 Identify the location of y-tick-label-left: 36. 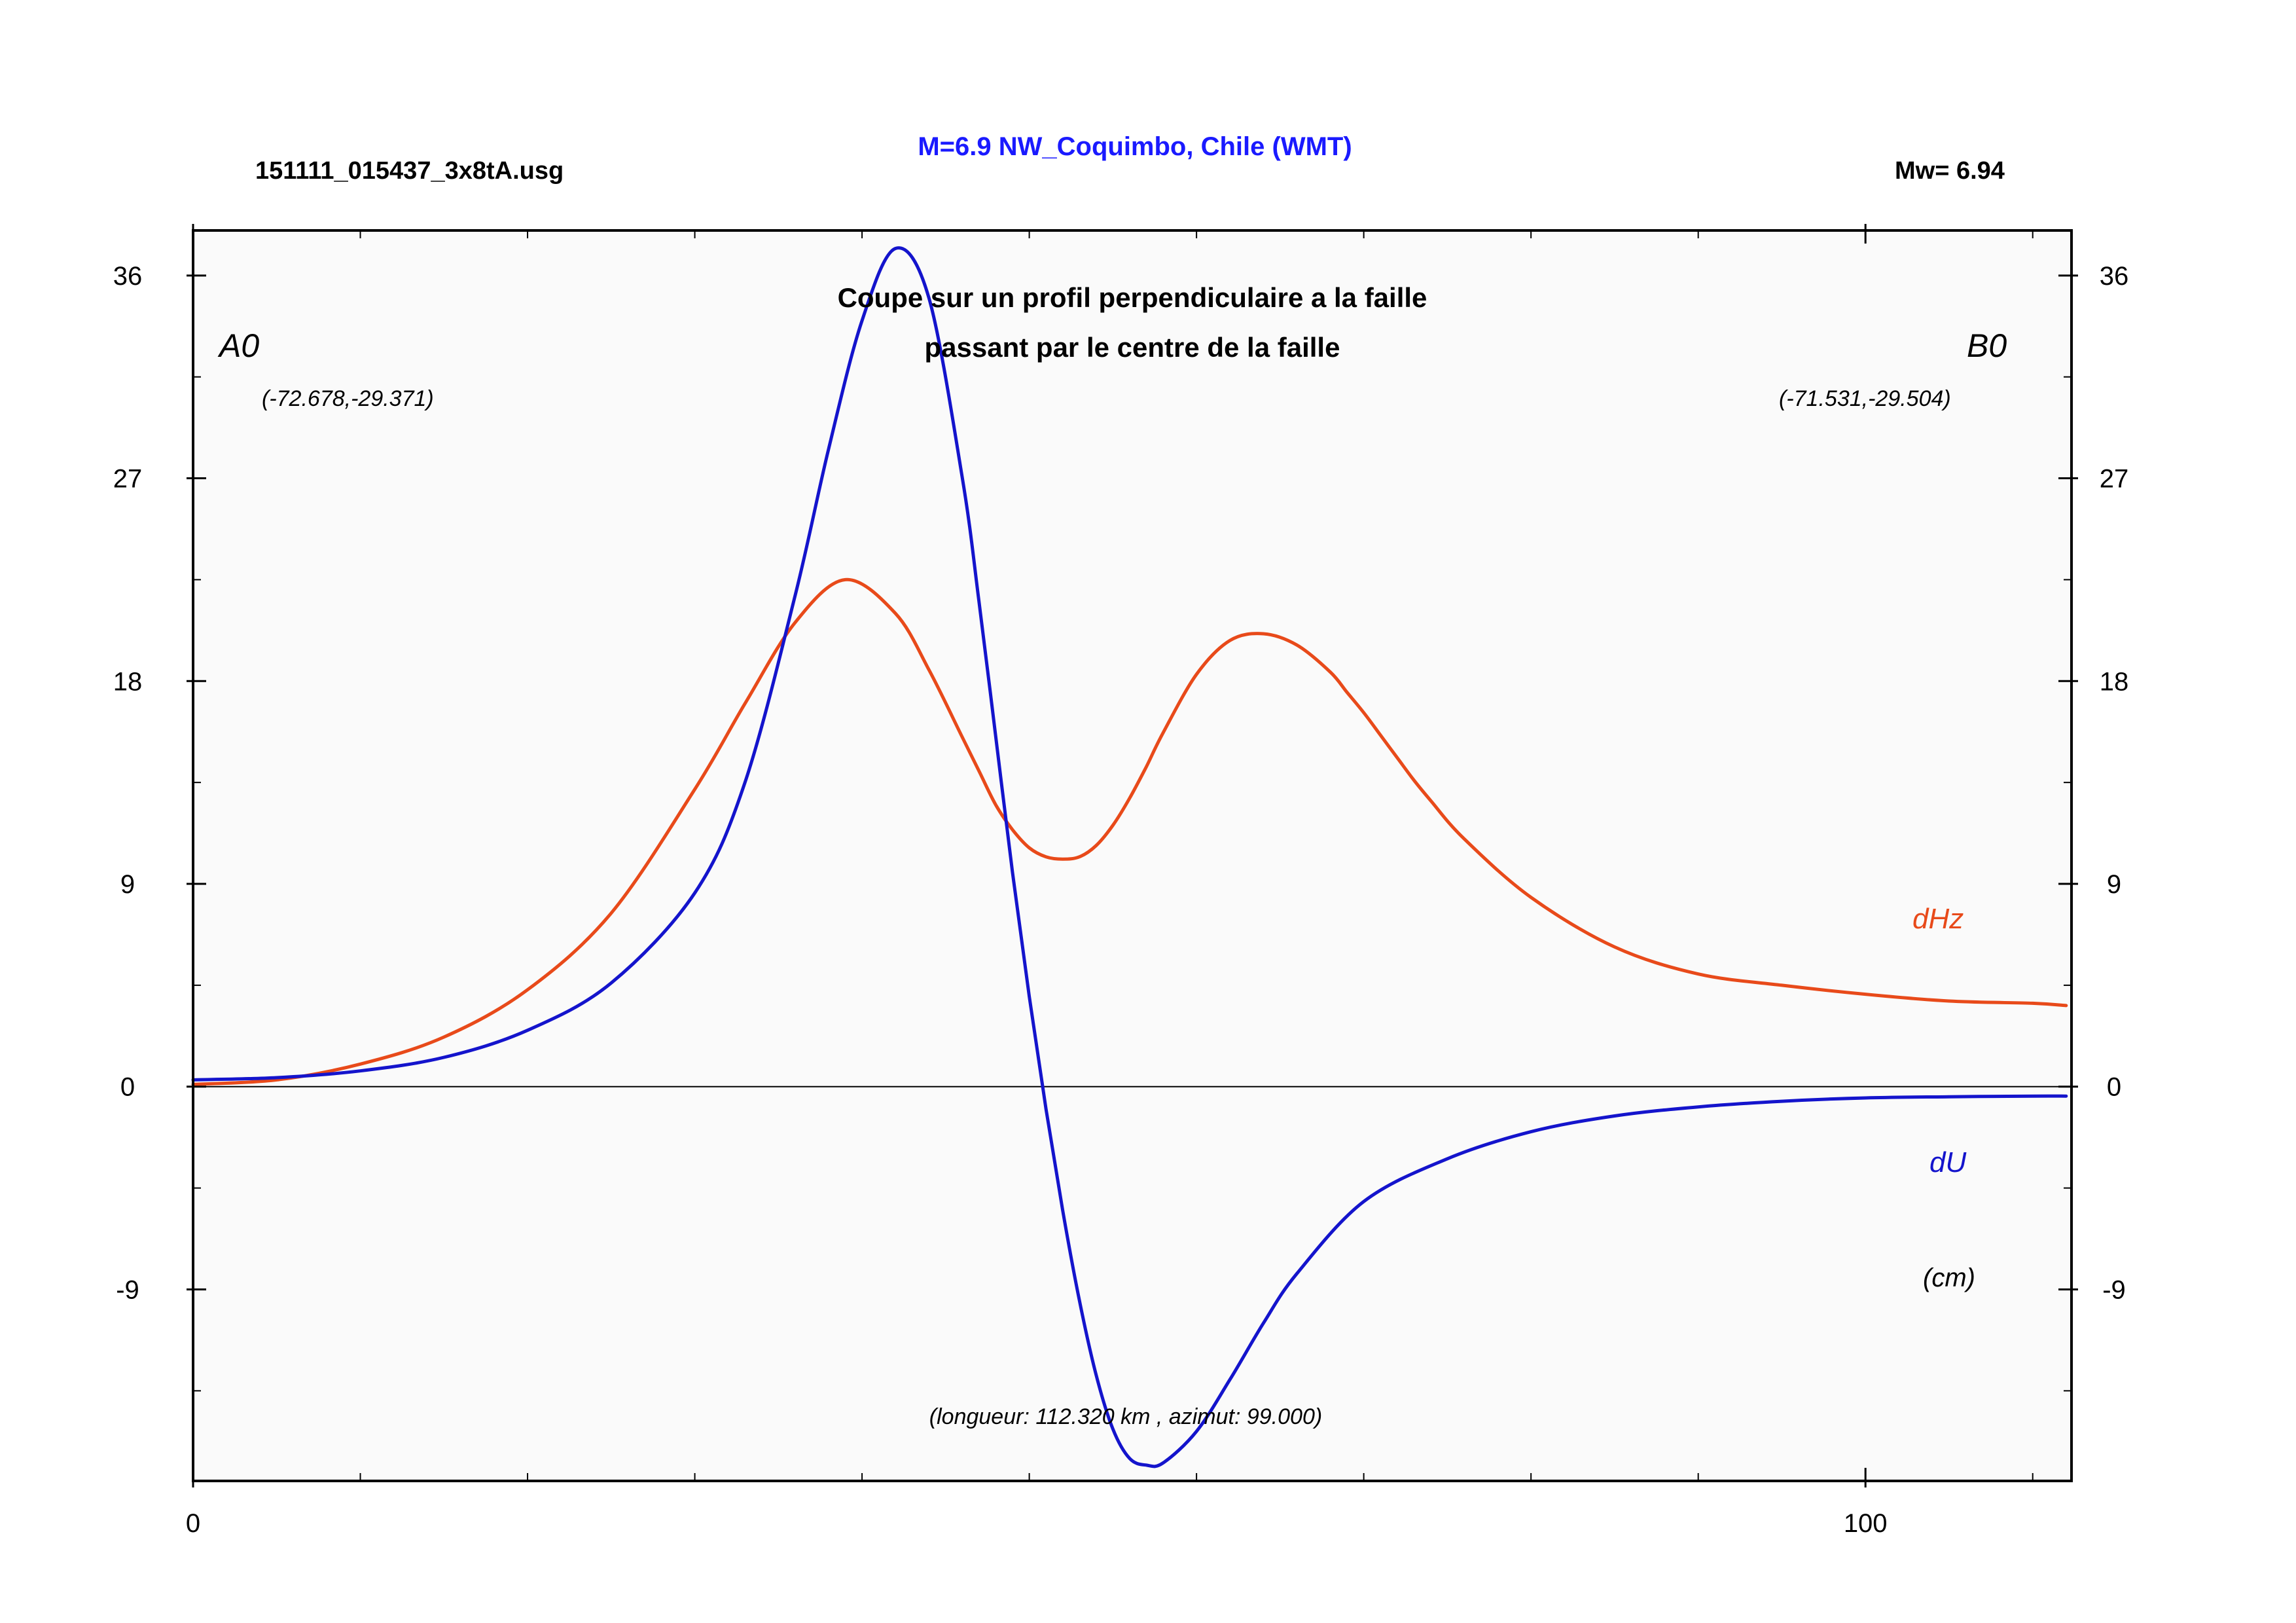
(128, 276).